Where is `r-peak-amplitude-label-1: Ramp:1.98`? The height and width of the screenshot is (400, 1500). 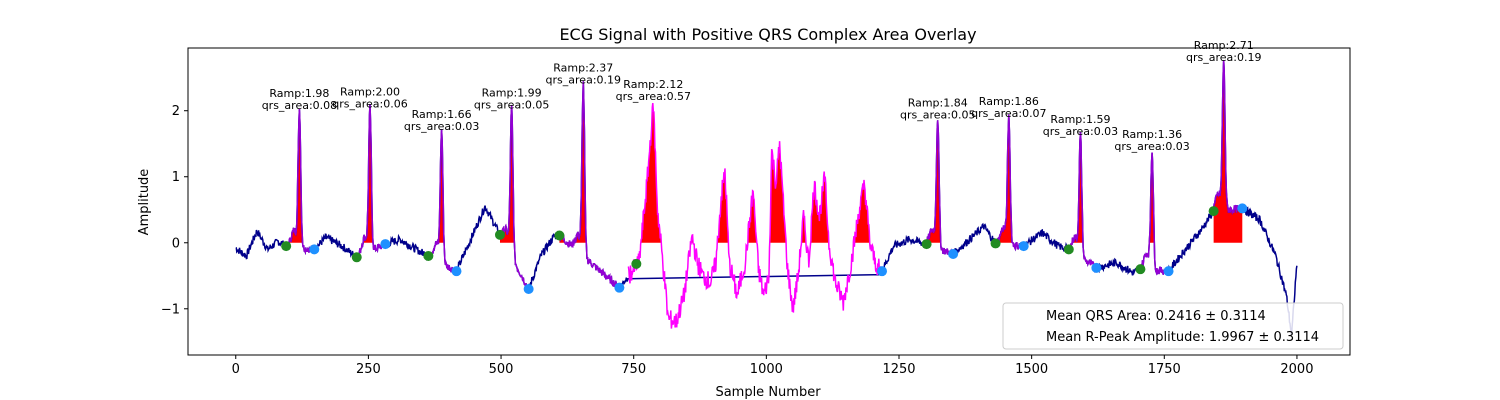 r-peak-amplitude-label-1: Ramp:1.98 is located at coordinates (299, 93).